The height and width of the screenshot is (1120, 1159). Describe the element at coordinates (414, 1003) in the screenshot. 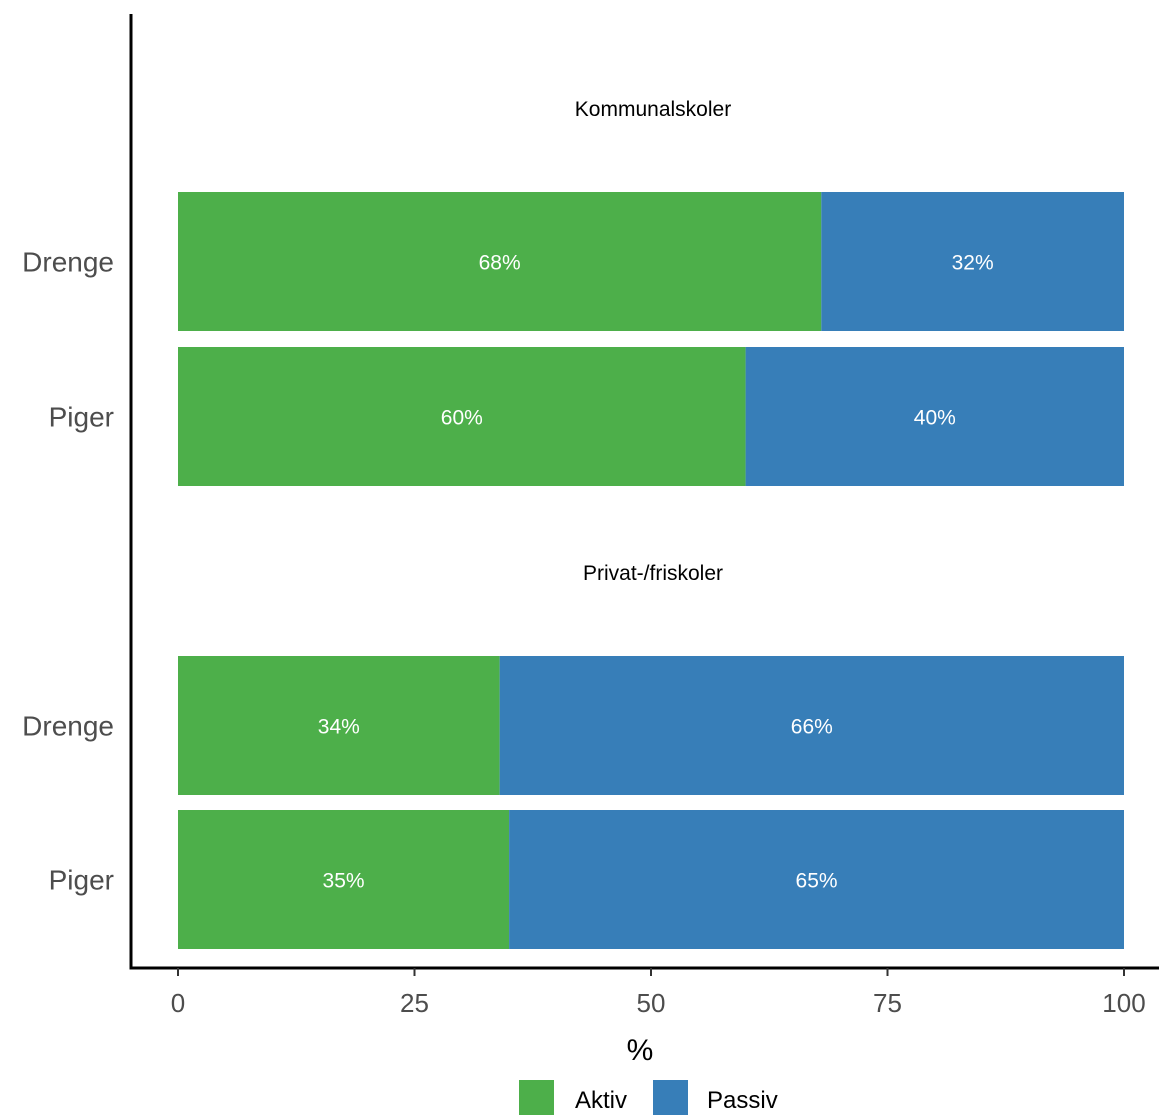

I see `x-tick-label: 25` at that location.